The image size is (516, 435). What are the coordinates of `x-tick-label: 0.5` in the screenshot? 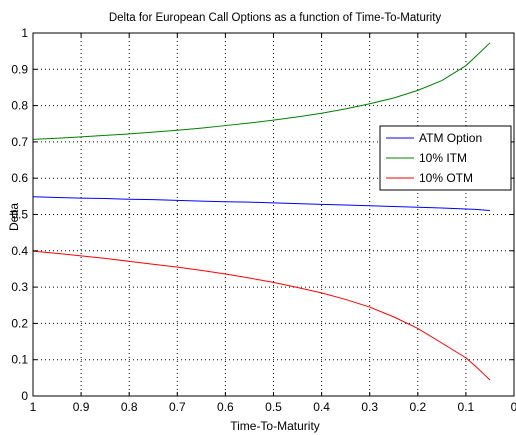 It's located at (273, 407).